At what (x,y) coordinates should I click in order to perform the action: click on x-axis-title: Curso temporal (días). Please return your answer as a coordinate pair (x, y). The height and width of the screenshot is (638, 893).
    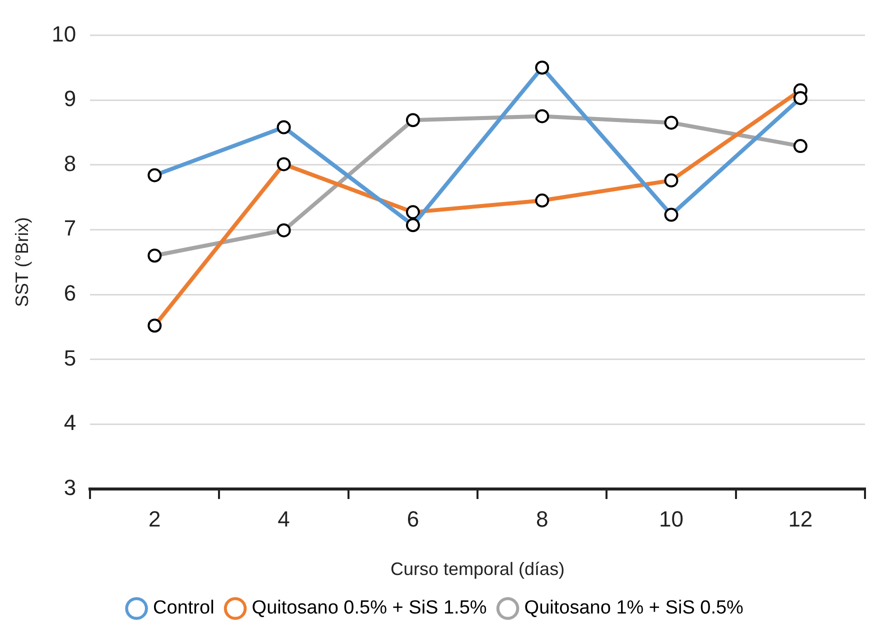
    Looking at the image, I should click on (477, 569).